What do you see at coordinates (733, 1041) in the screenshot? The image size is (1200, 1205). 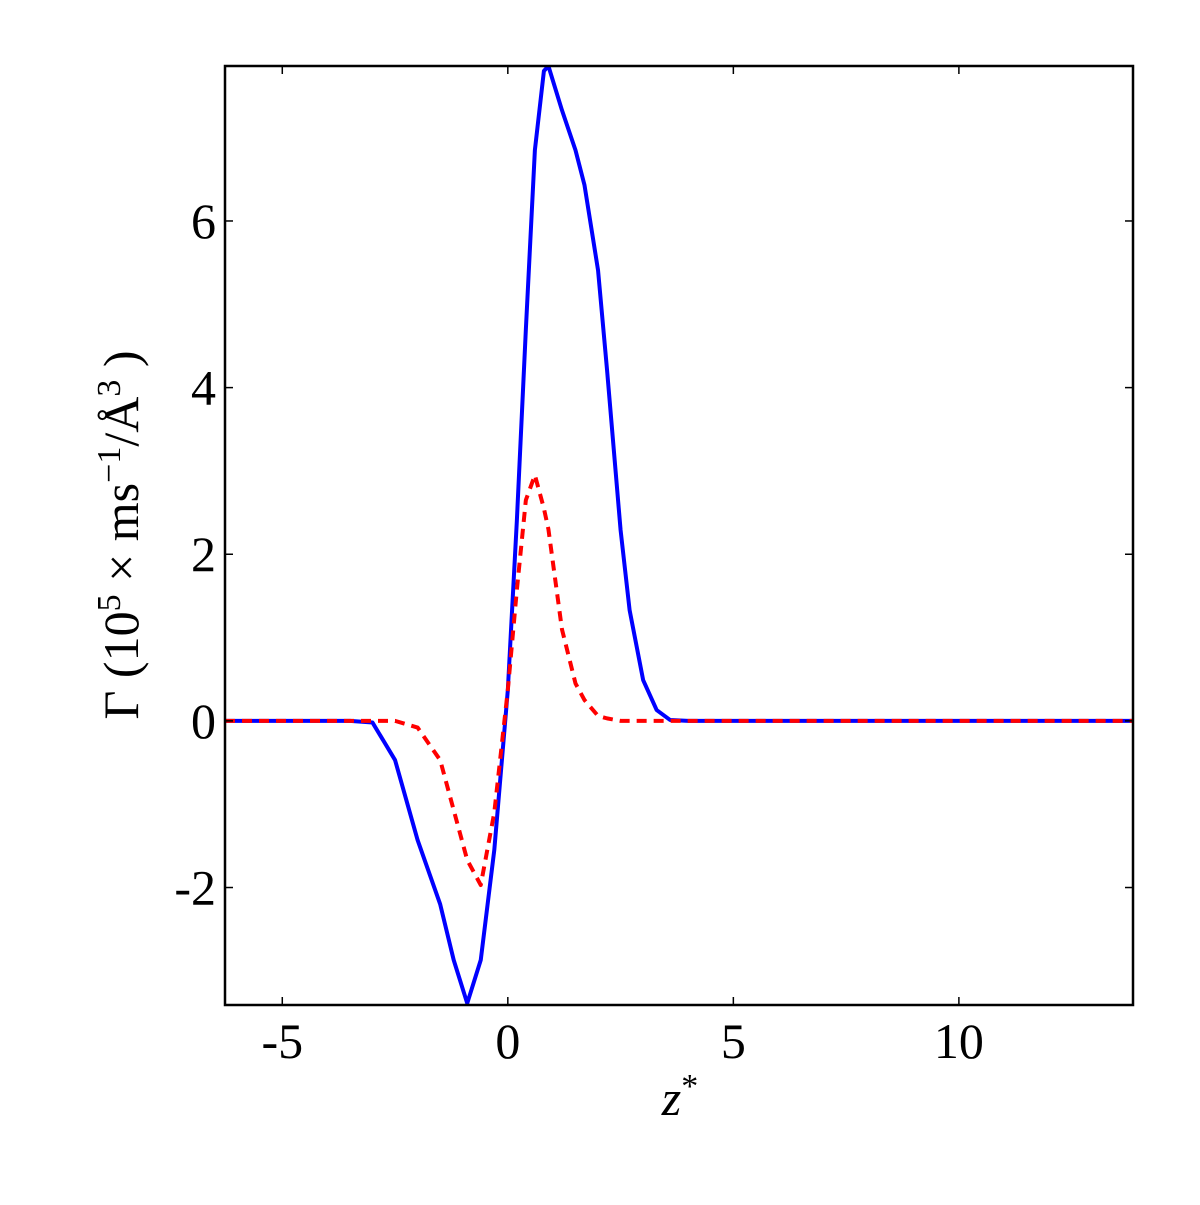 I see `x-tick-label: 5` at bounding box center [733, 1041].